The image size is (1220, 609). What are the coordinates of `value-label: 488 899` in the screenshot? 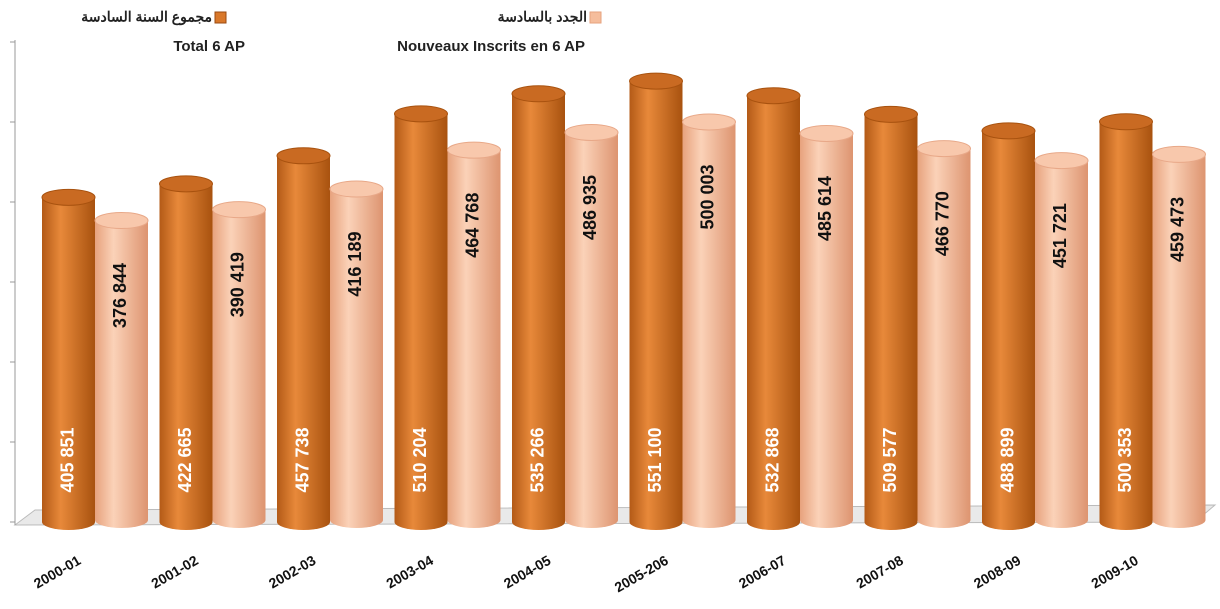 It's located at (1007, 459).